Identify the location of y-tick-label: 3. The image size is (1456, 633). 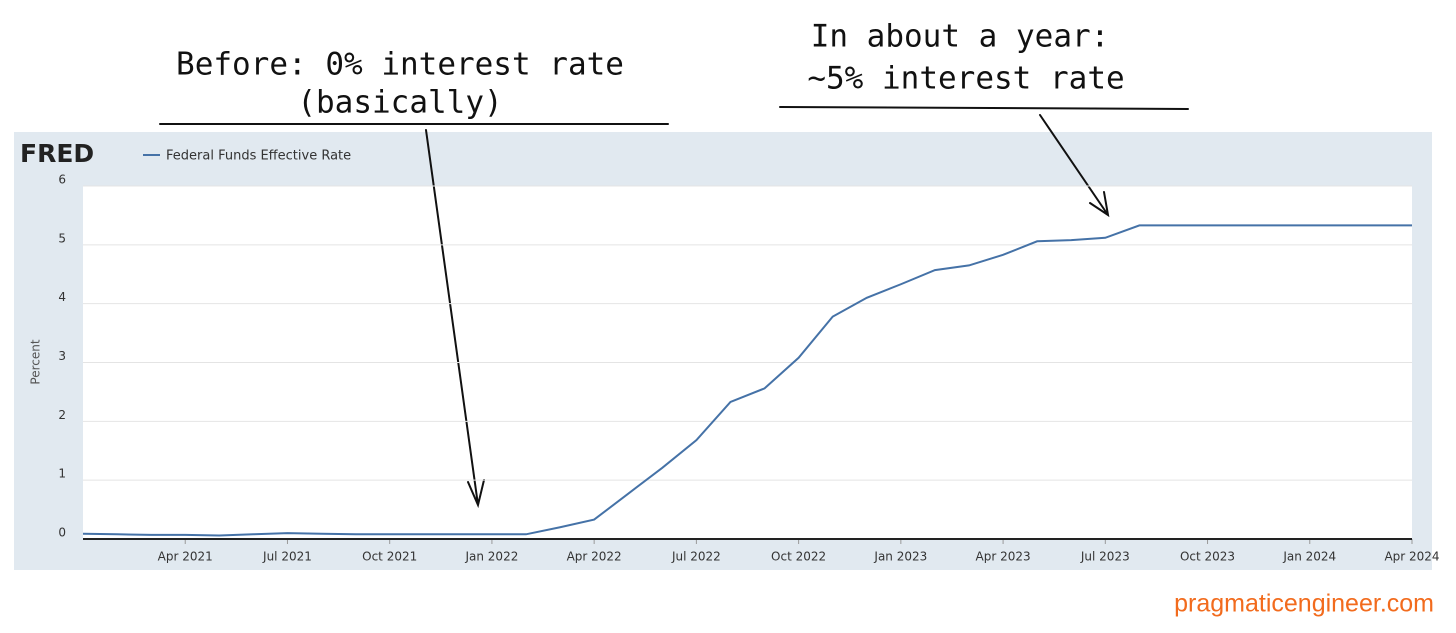
(62, 356).